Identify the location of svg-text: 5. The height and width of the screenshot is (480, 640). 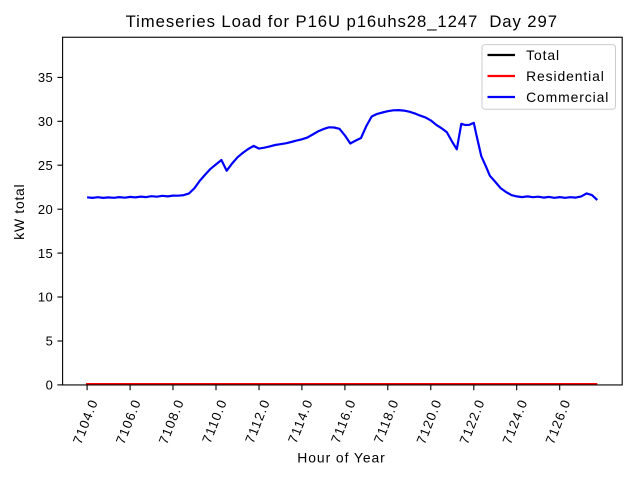
(50, 341).